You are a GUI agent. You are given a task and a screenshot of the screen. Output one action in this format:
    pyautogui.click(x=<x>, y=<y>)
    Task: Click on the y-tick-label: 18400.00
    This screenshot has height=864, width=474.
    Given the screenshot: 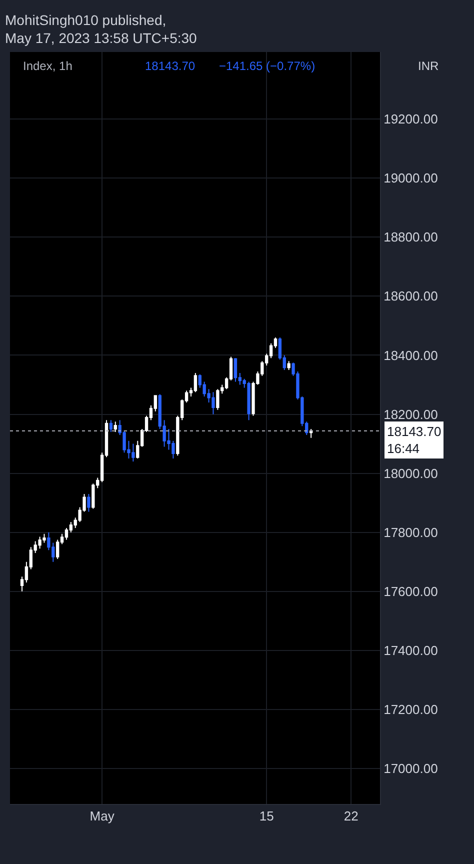 What is the action you would take?
    pyautogui.click(x=411, y=355)
    